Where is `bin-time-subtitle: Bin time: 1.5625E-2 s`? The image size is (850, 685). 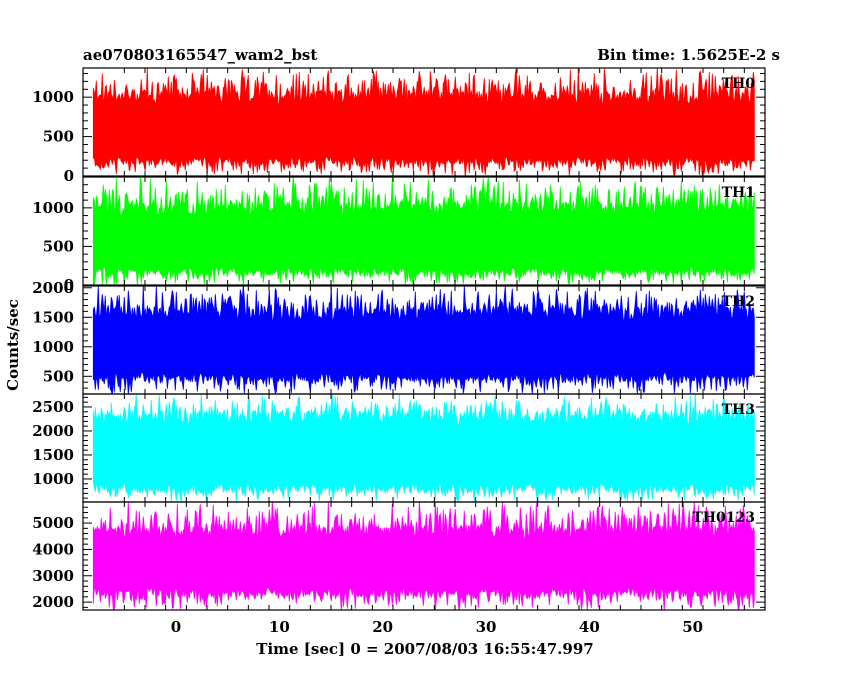
bin-time-subtitle: Bin time: 1.5625E-2 s is located at coordinates (688, 55).